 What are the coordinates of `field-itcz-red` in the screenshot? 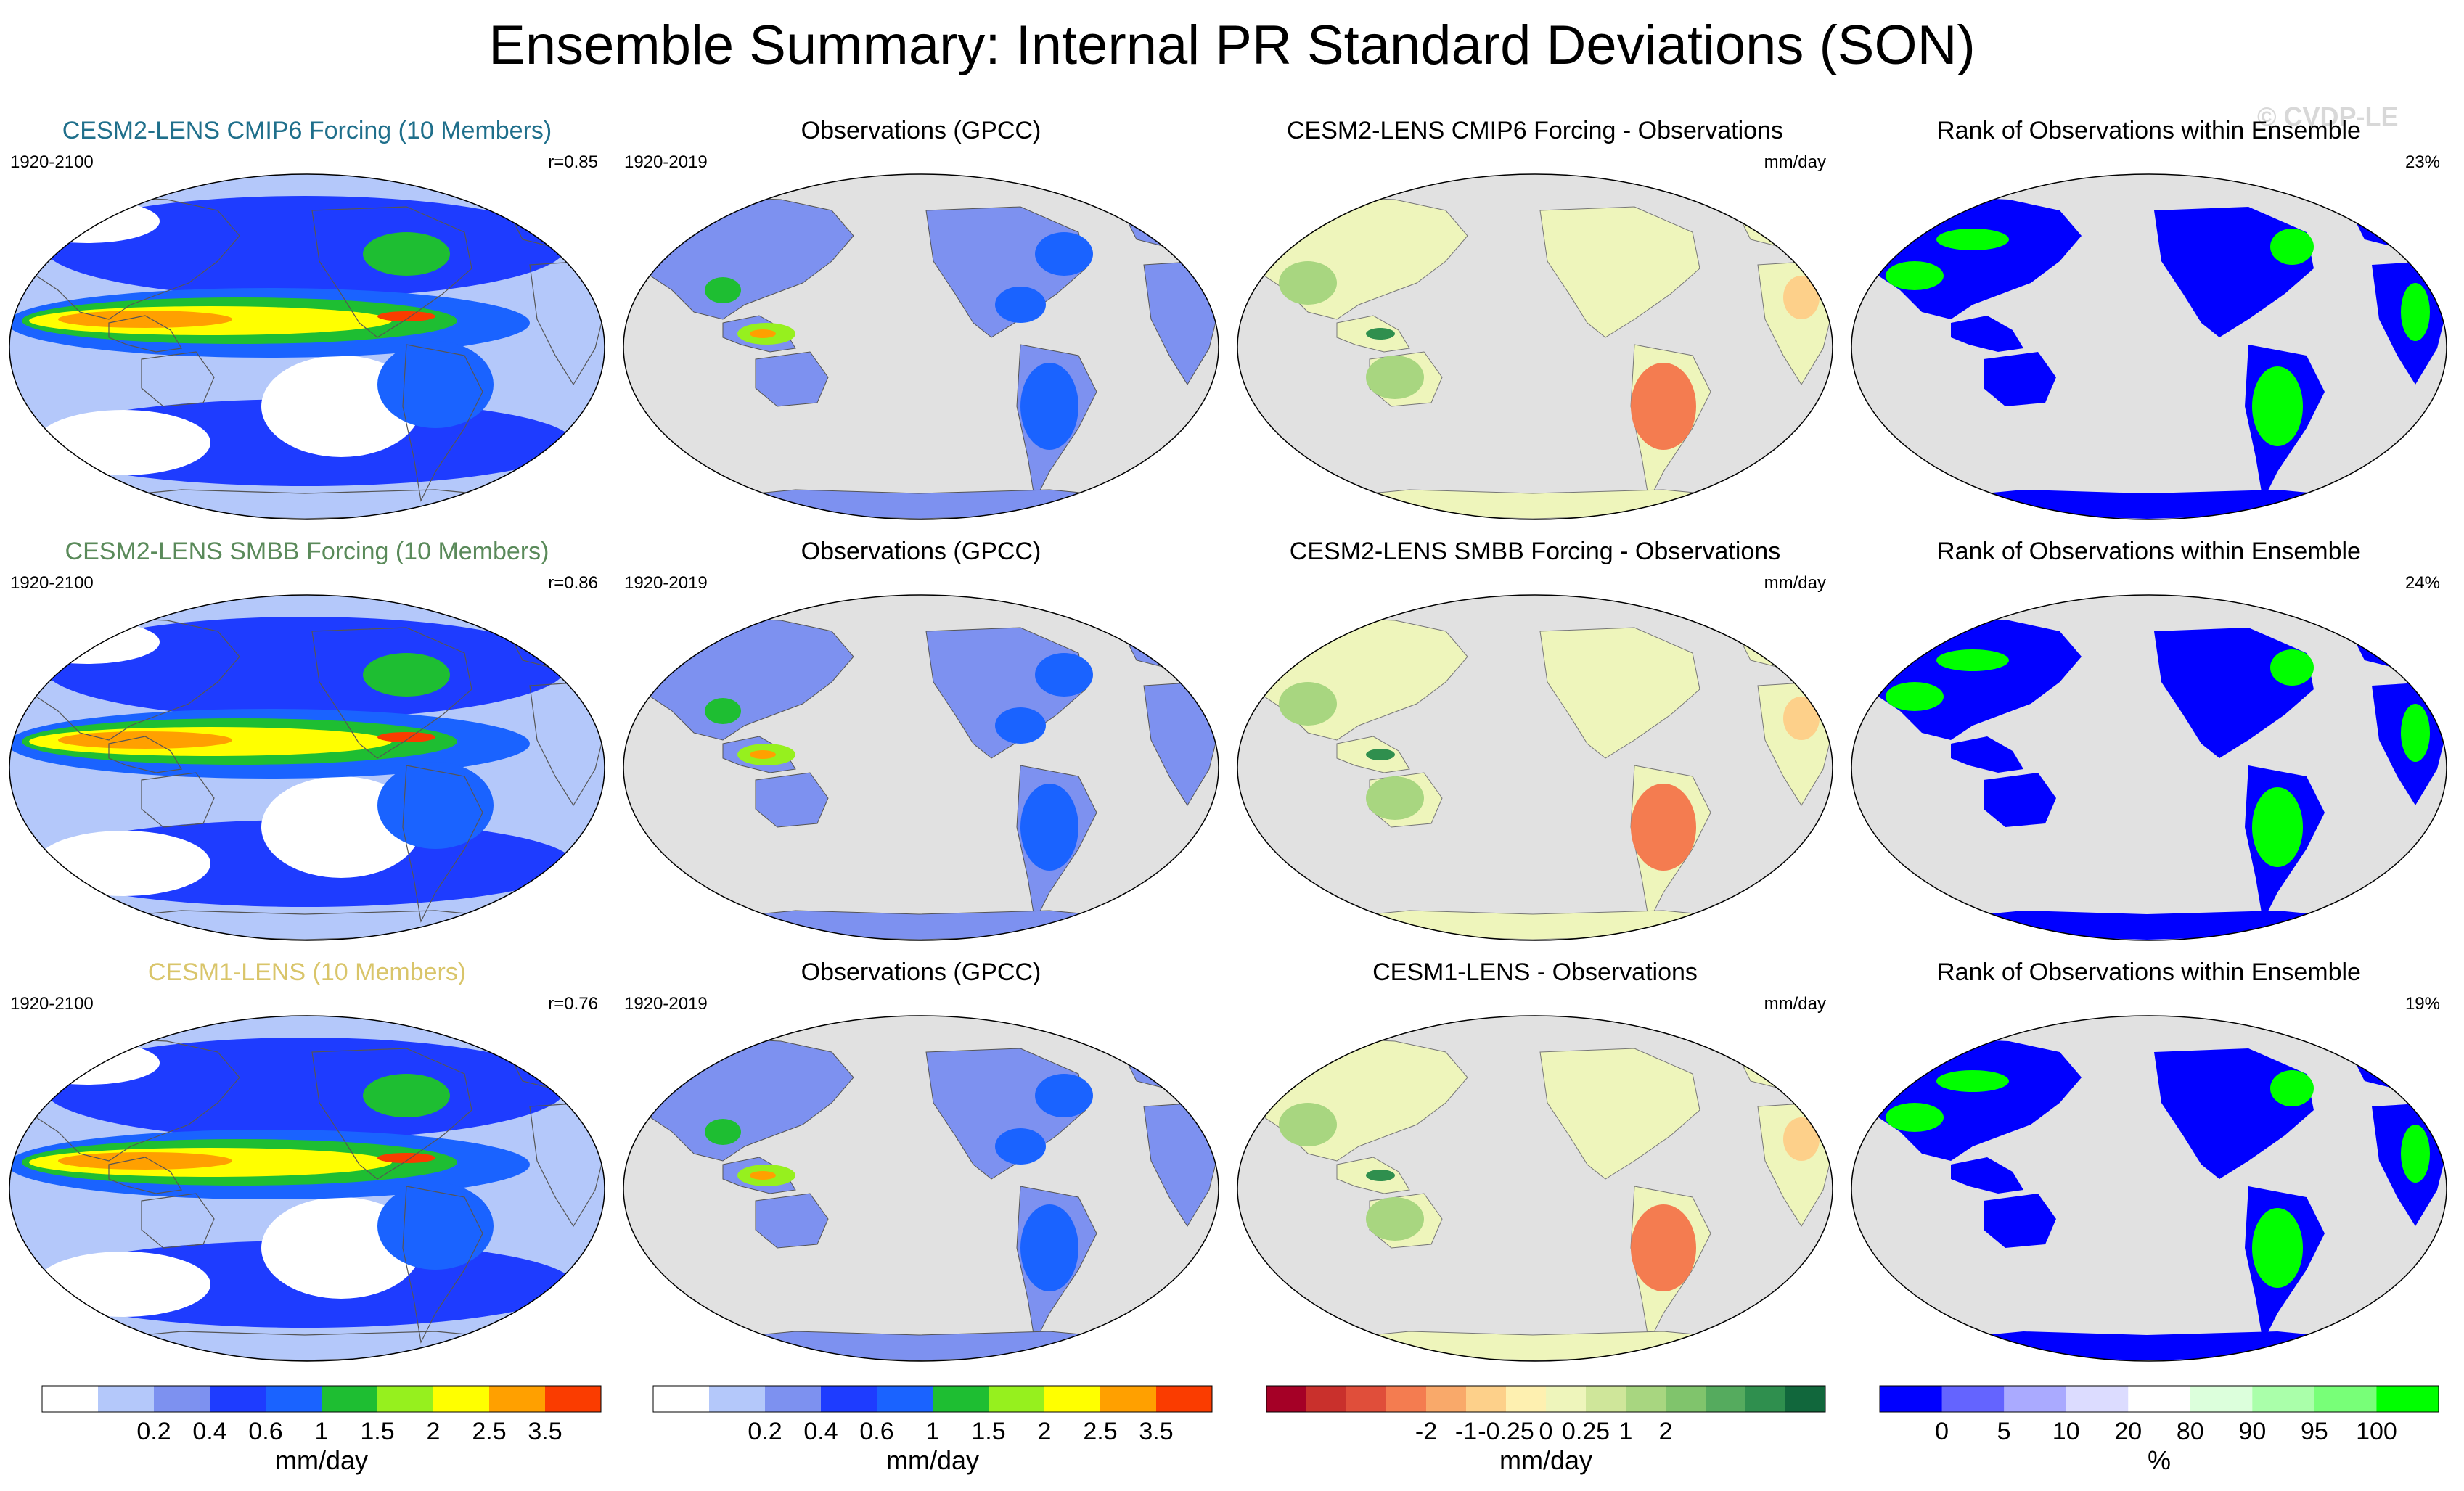 It's located at (406, 737).